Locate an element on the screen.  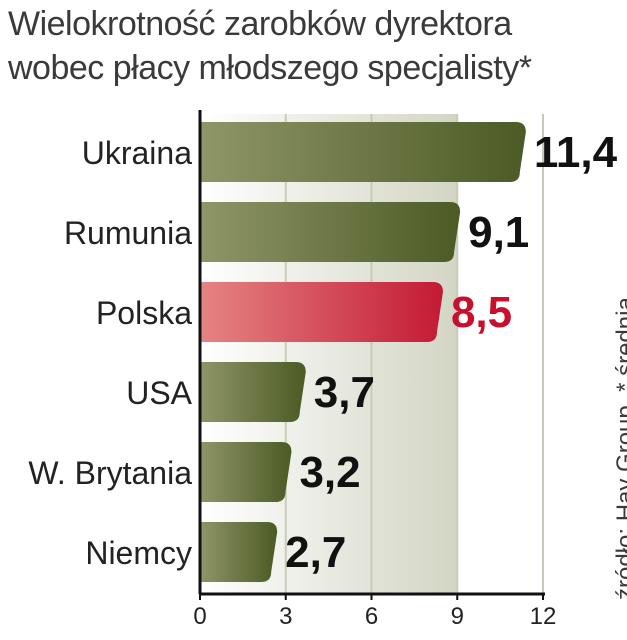
category-label: Rumunia is located at coordinates (128, 233).